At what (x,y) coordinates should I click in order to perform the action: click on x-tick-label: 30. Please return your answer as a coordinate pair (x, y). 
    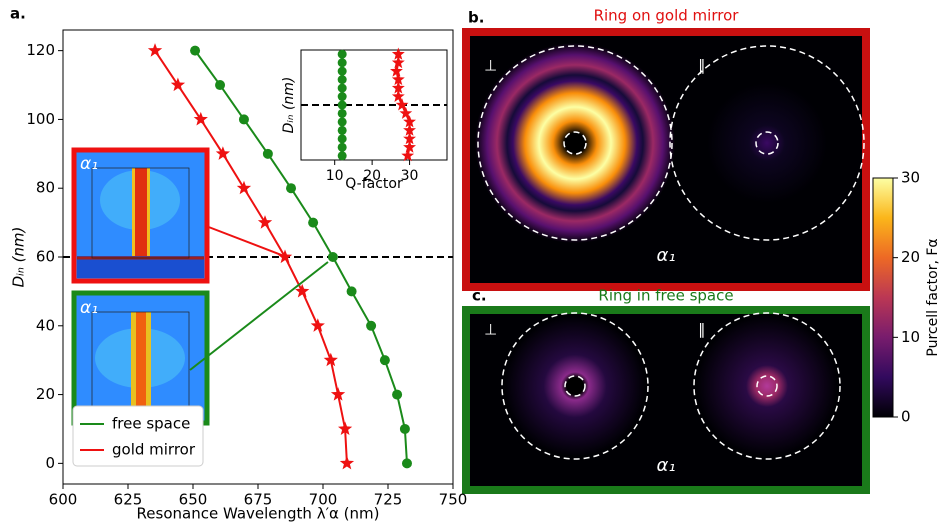
    Looking at the image, I should click on (410, 176).